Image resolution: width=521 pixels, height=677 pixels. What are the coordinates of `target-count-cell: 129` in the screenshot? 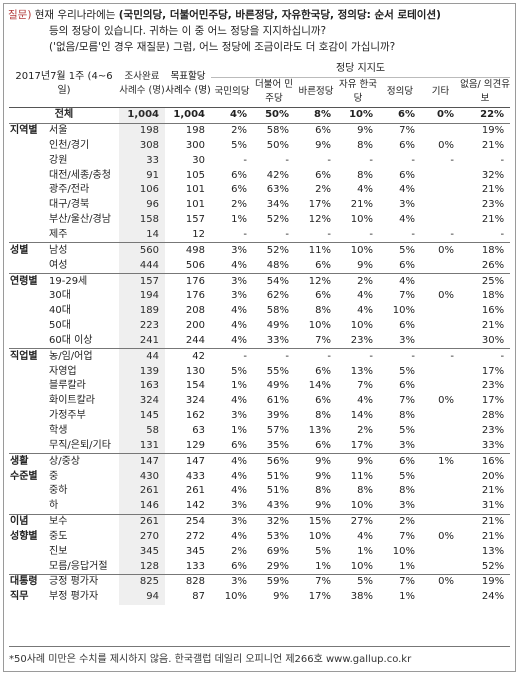 It's located at (195, 445).